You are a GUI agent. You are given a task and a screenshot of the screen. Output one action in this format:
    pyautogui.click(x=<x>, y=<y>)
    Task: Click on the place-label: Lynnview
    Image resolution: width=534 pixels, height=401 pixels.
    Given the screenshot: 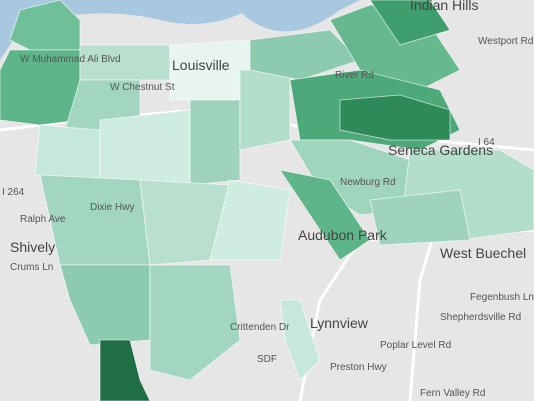 What is the action you would take?
    pyautogui.click(x=339, y=323)
    